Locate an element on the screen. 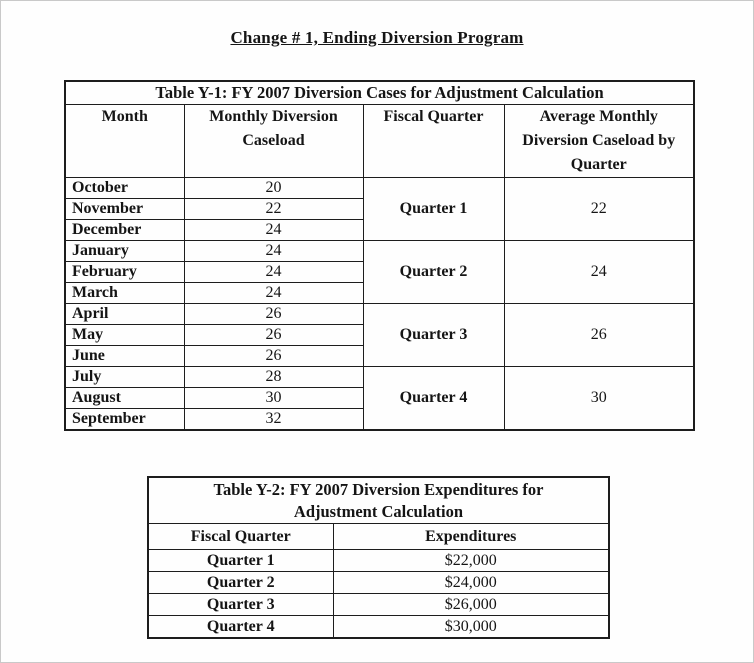 The height and width of the screenshot is (663, 754). table-row: July 28 Quarter 4 30 is located at coordinates (379, 398).